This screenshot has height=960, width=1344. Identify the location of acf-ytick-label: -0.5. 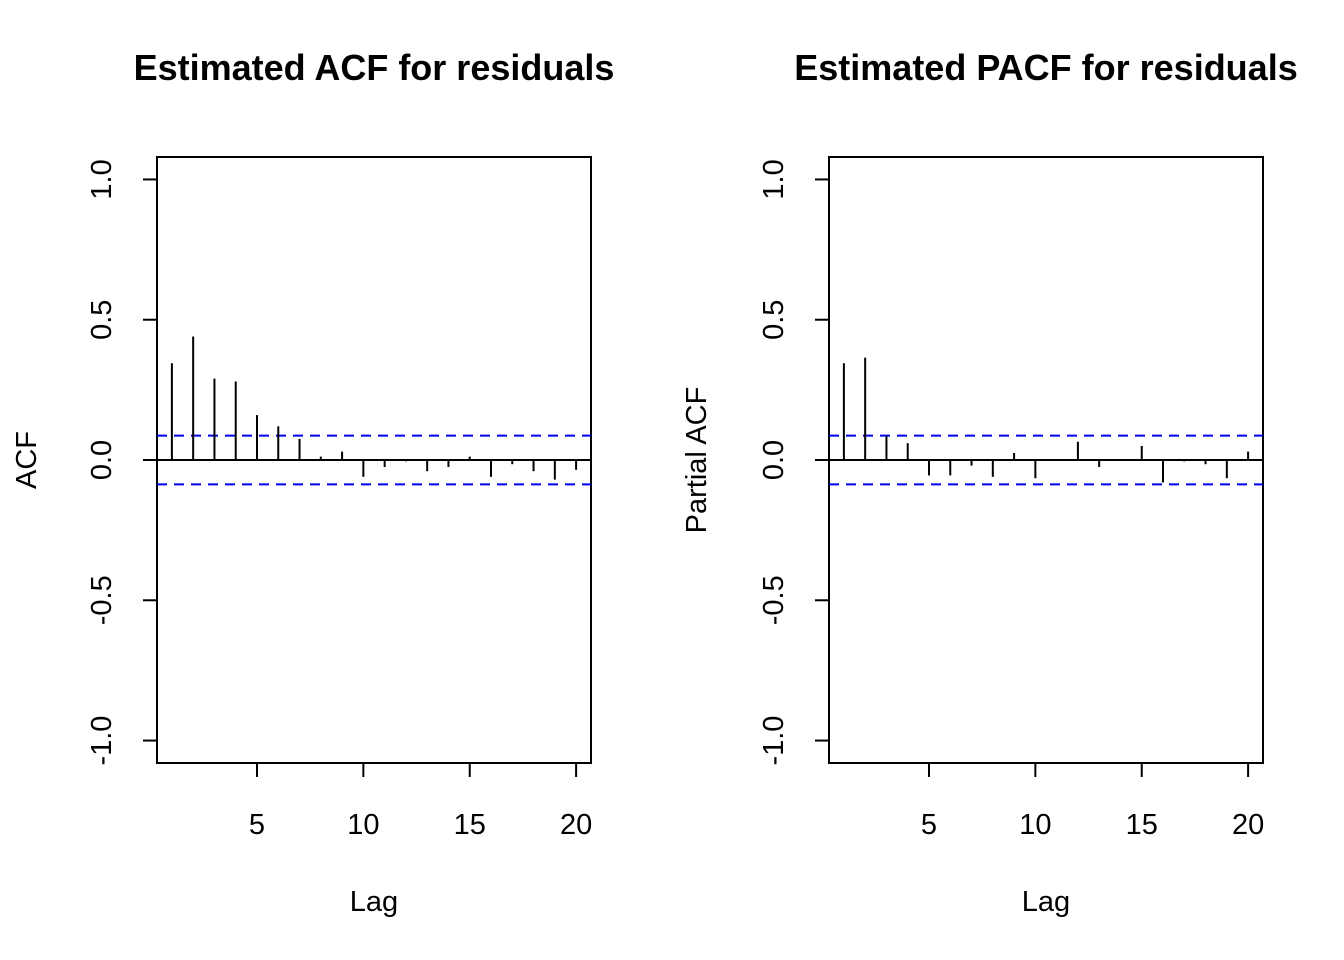
(102, 600).